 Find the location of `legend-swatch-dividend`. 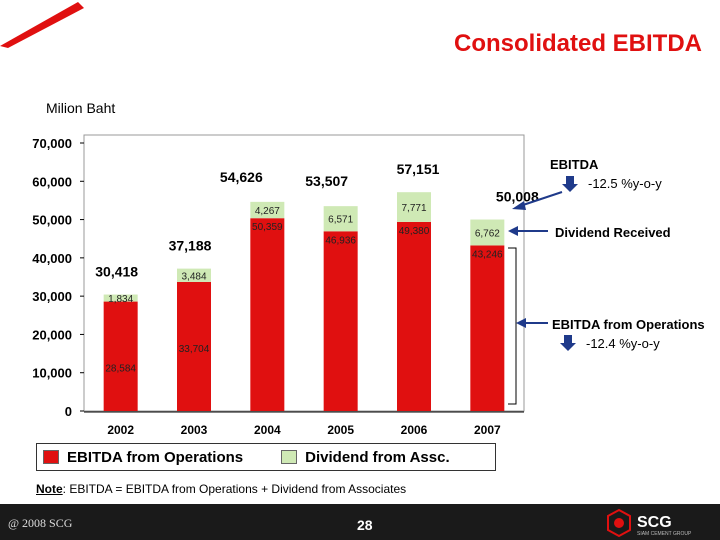

legend-swatch-dividend is located at coordinates (289, 457).